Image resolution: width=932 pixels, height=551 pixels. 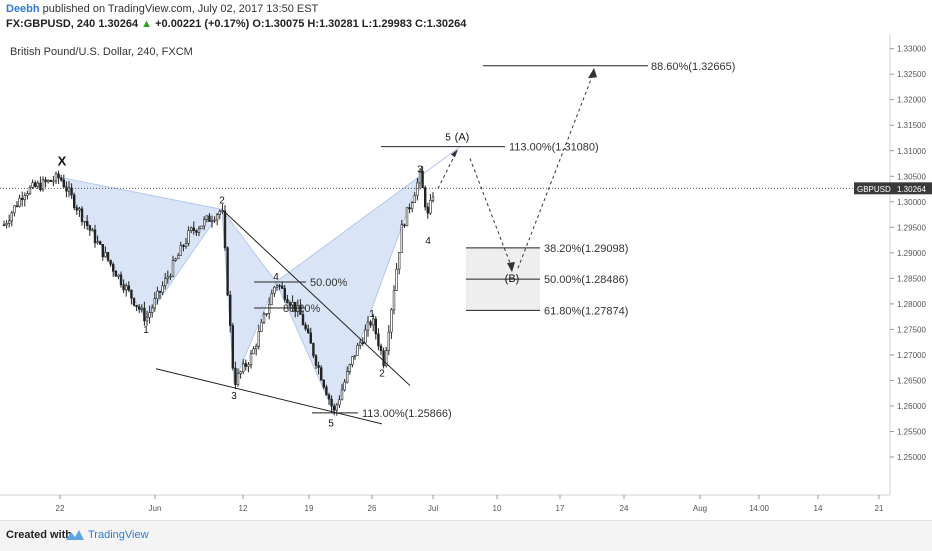 I want to click on tradingview-brand: TradingView, so click(x=118, y=535).